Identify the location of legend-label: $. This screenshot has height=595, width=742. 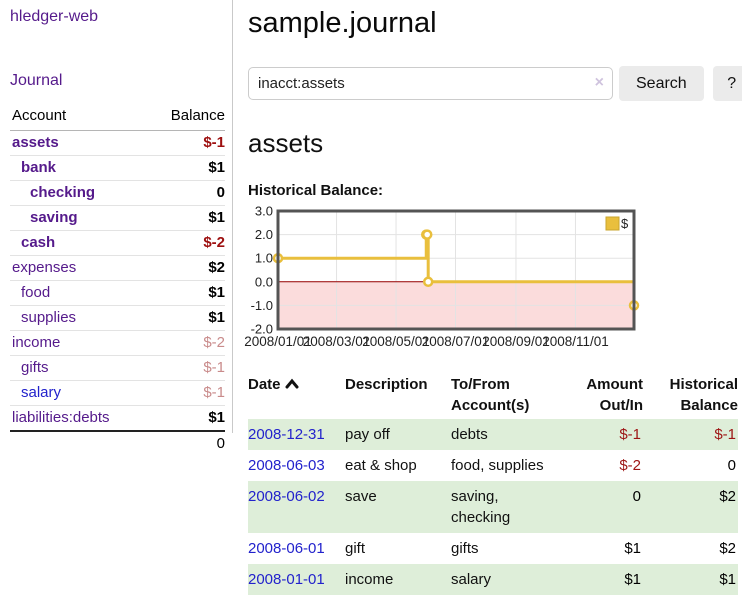
(625, 223).